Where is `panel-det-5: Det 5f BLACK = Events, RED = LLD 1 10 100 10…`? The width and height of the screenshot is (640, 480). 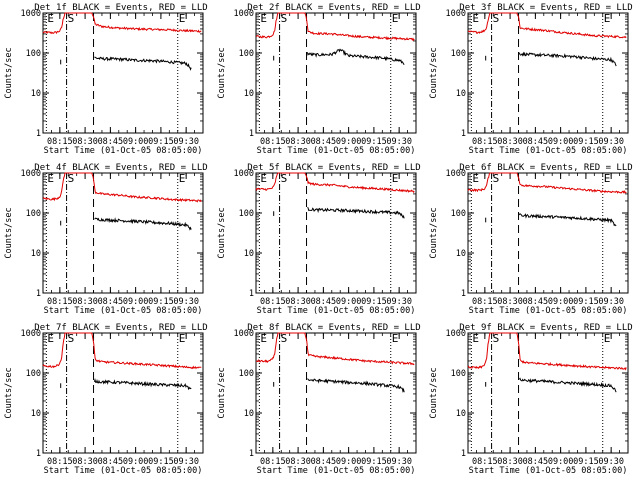
panel-det-5: Det 5f BLACK = Events, RED = LLD 1 10 100 10… is located at coordinates (319, 239).